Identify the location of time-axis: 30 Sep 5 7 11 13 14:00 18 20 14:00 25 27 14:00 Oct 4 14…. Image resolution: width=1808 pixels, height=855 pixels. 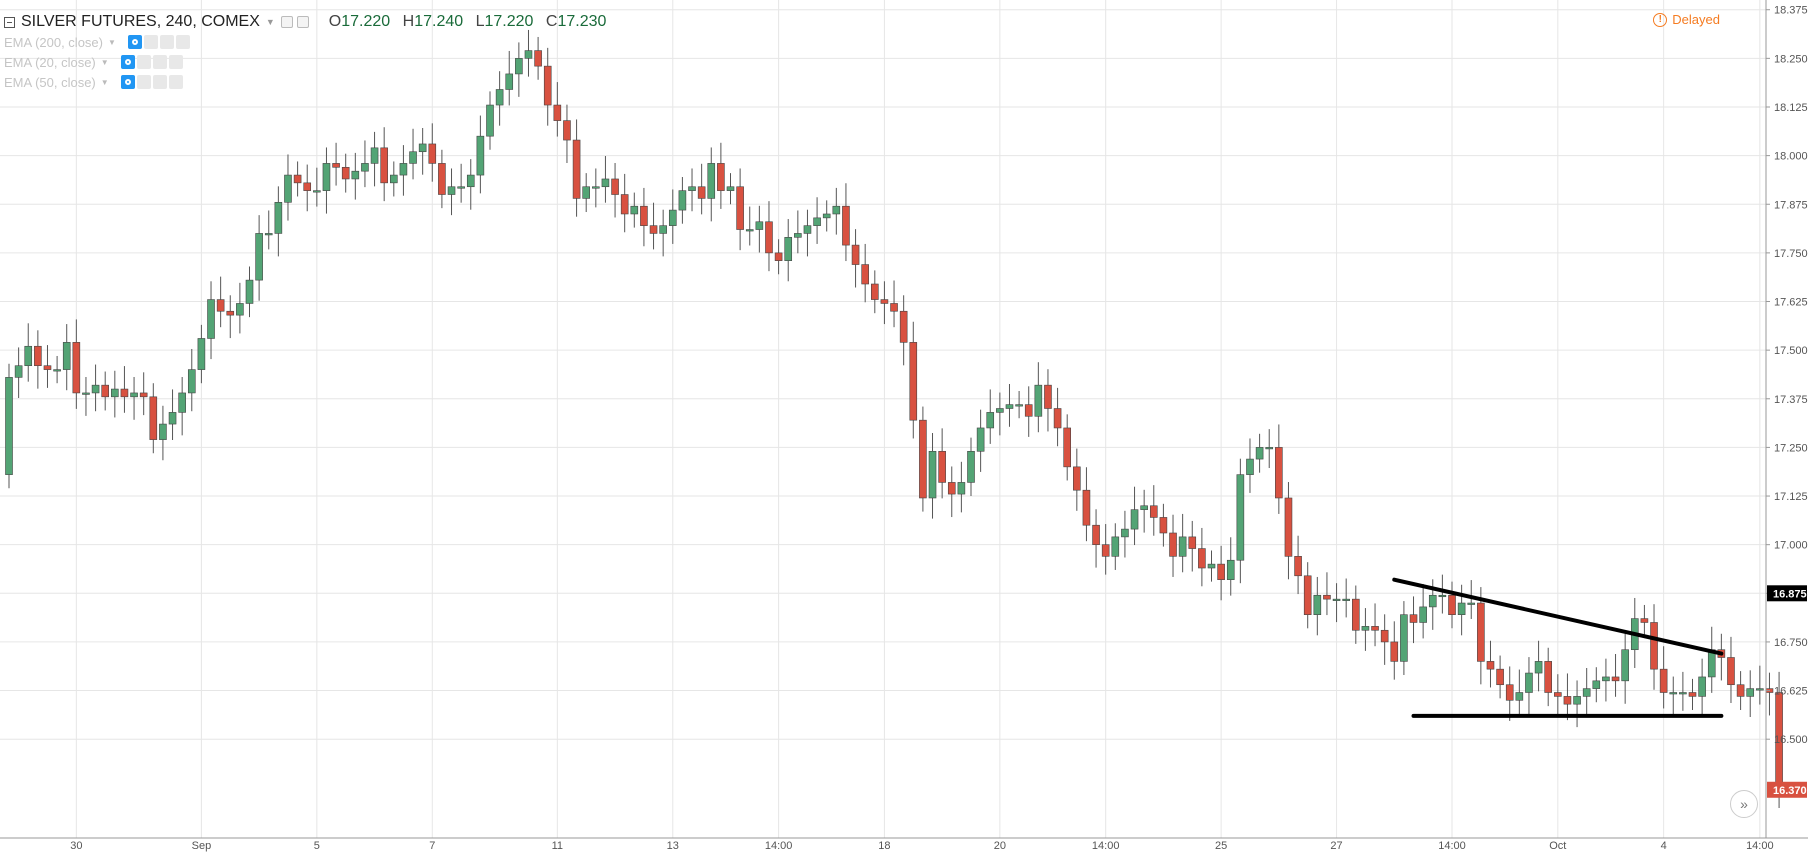
(904, 844).